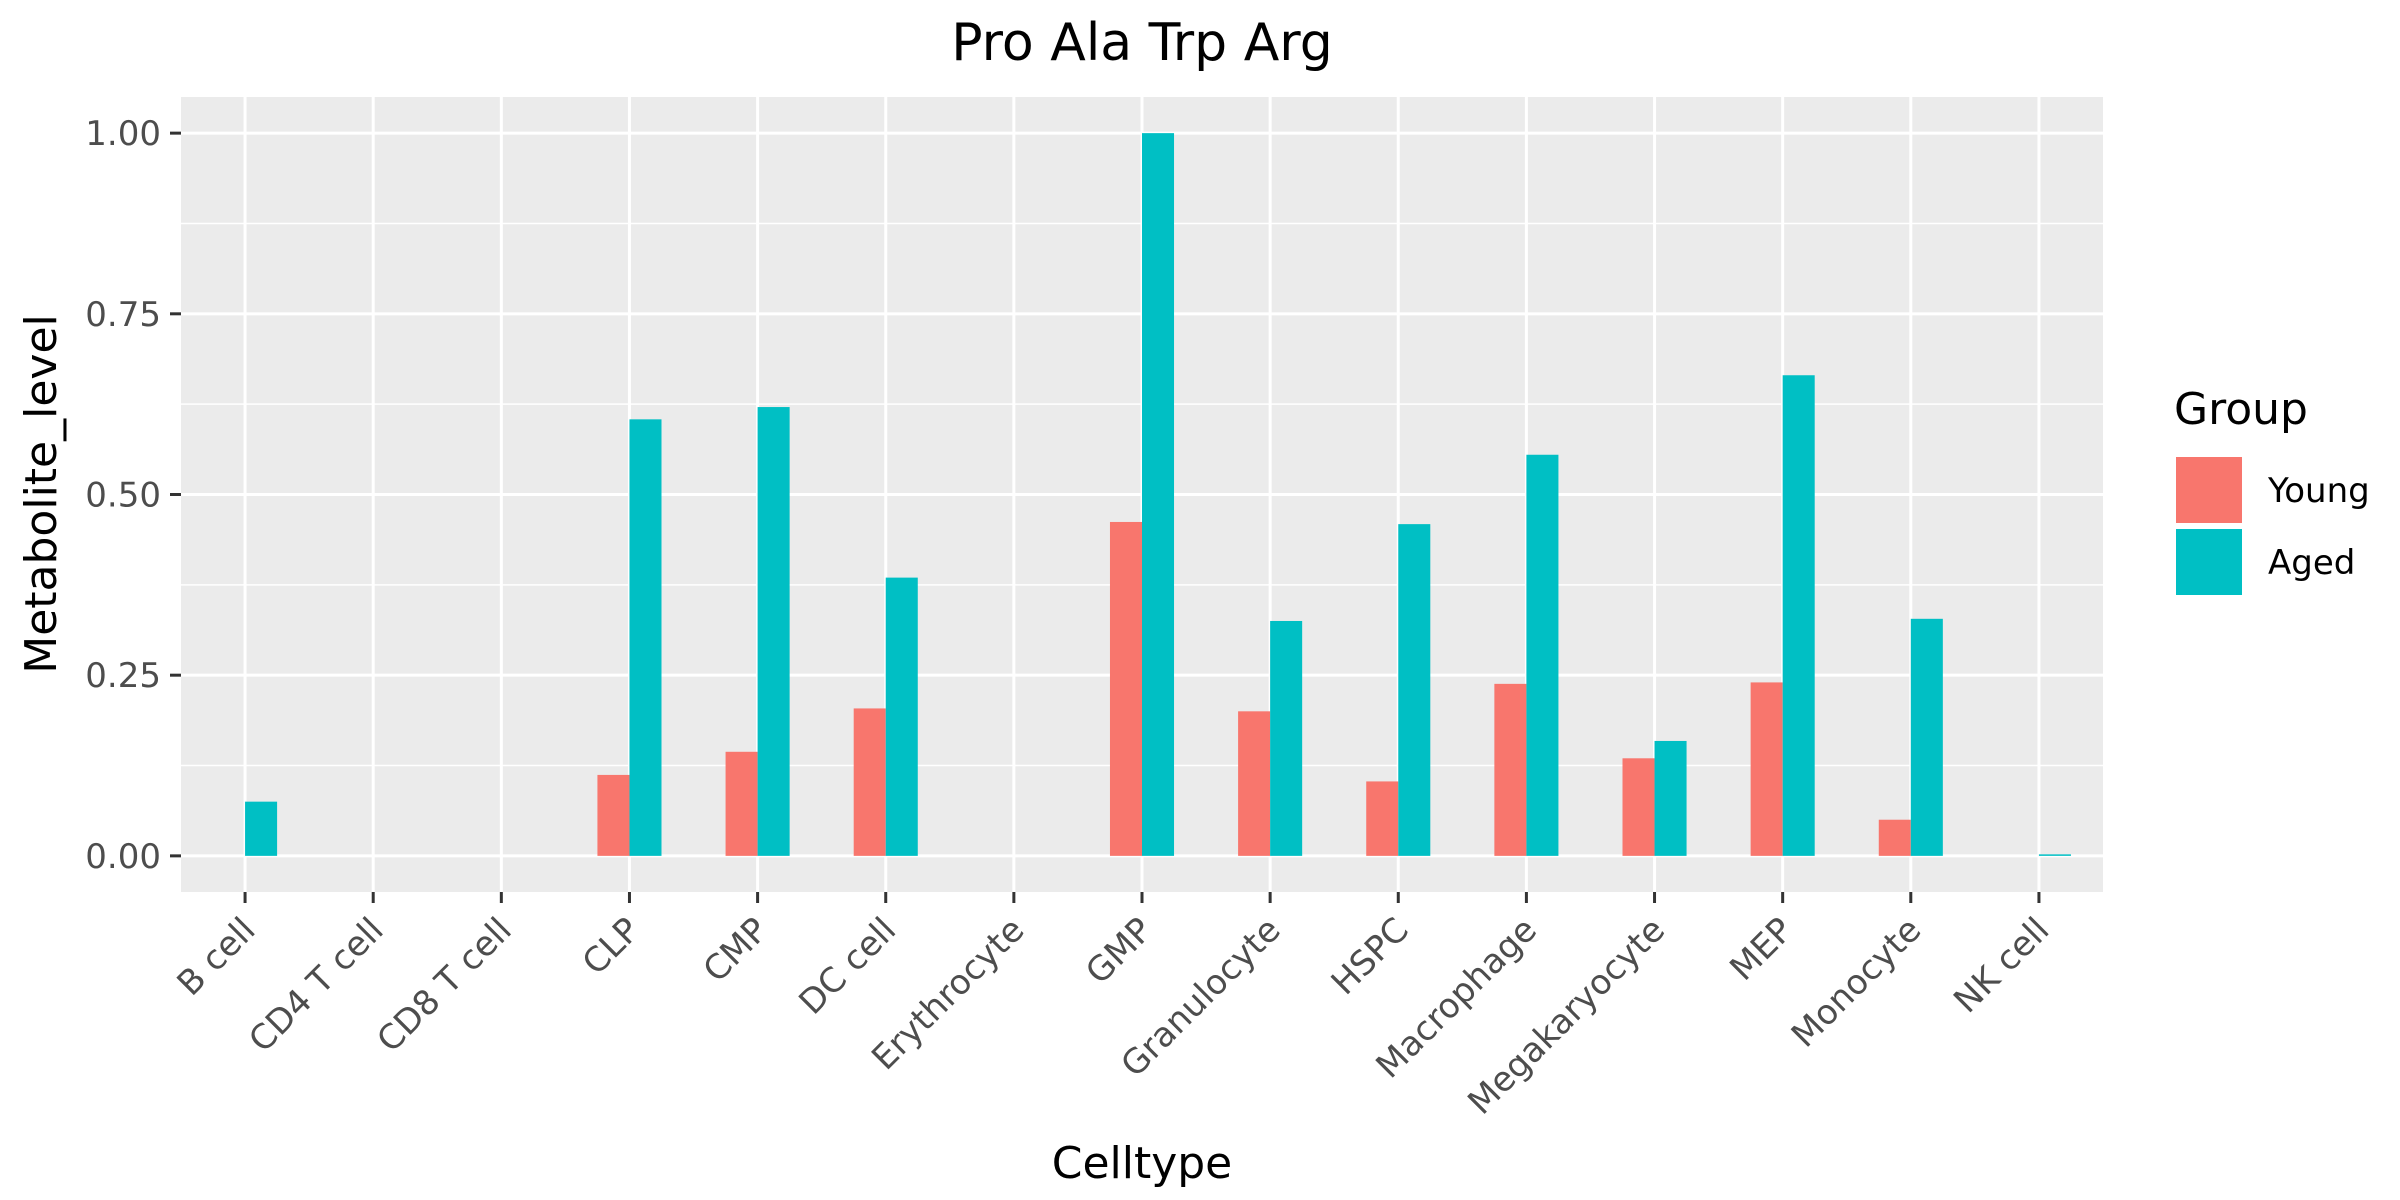 Image resolution: width=2400 pixels, height=1200 pixels. Describe the element at coordinates (869, 782) in the screenshot. I see `bar-young-dc-cell` at that location.